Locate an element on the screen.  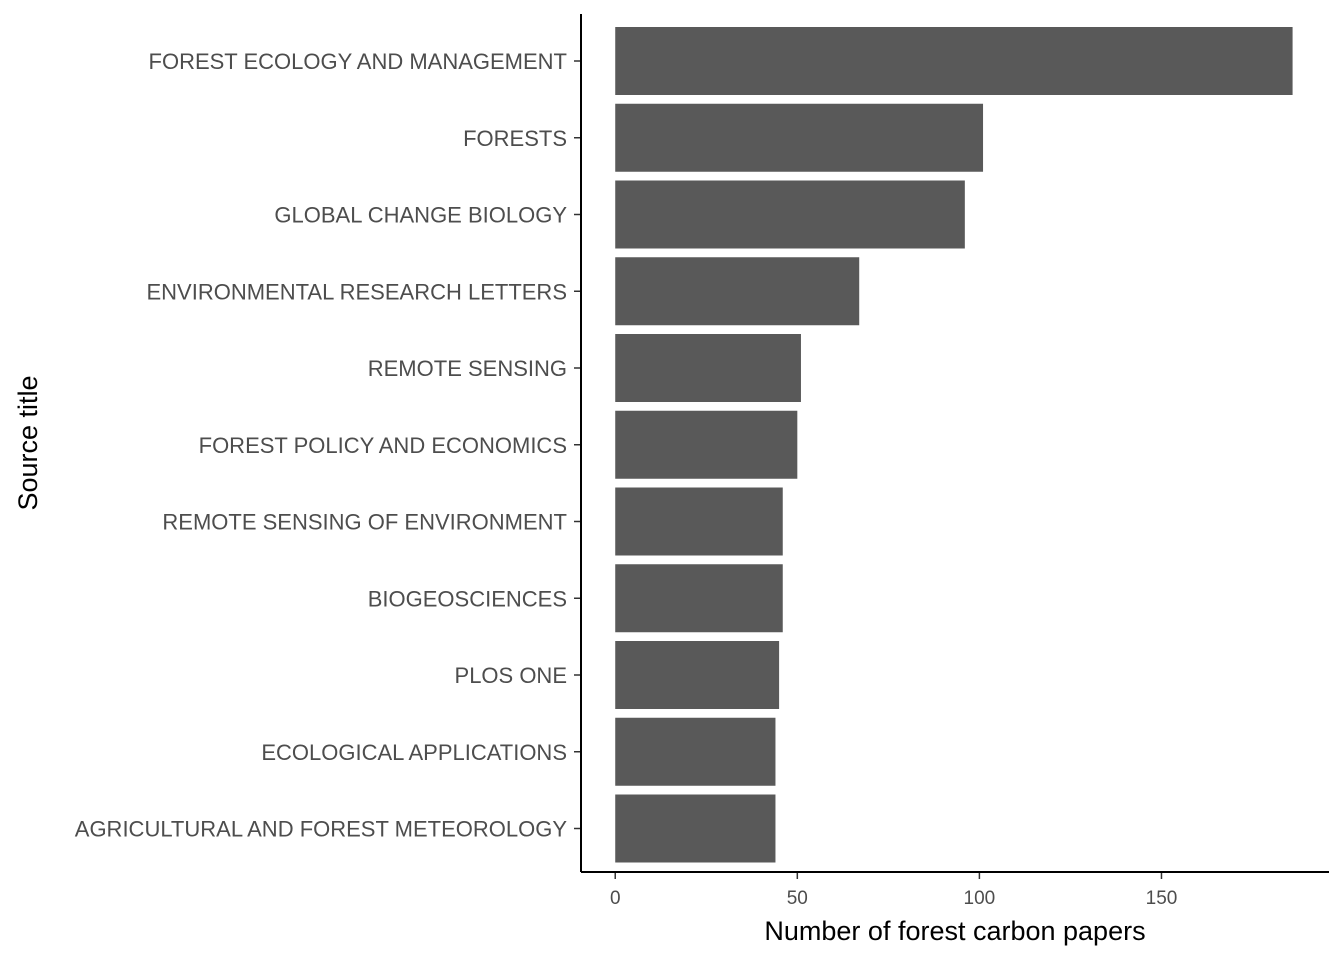
x-tick-label: 50 is located at coordinates (797, 898).